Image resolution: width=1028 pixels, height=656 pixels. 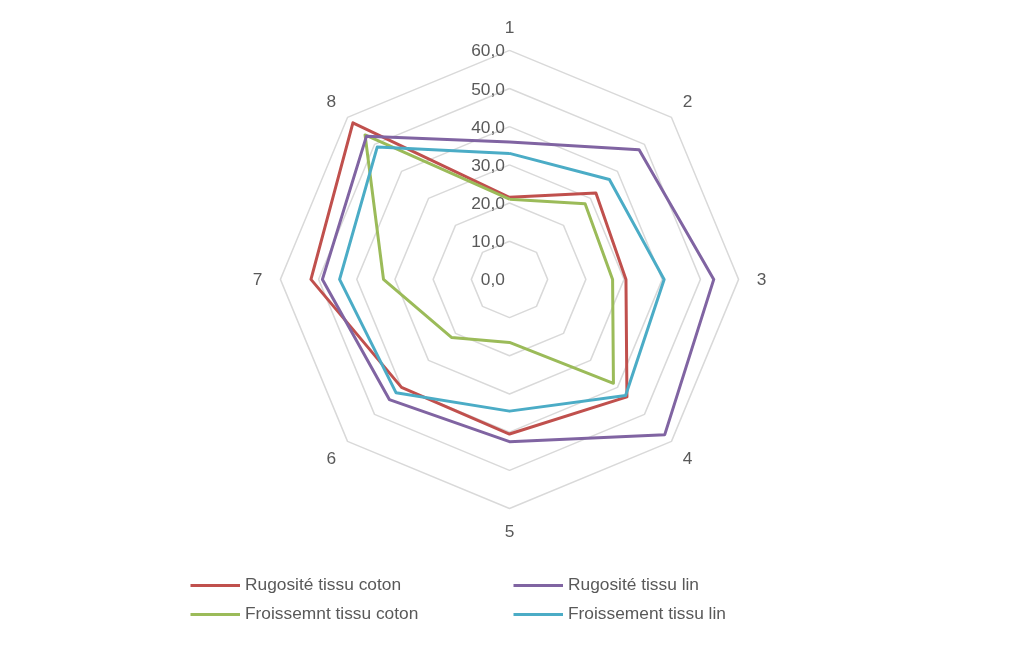 What do you see at coordinates (687, 101) in the screenshot?
I see `spoke-label: 2` at bounding box center [687, 101].